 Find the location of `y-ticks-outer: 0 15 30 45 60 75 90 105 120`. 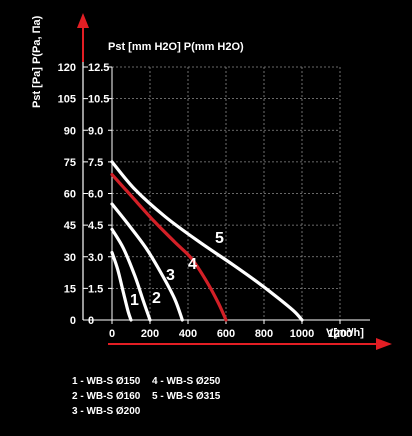

y-ticks-outer: 0 15 30 45 60 75 90 105 120 is located at coordinates (67, 194).